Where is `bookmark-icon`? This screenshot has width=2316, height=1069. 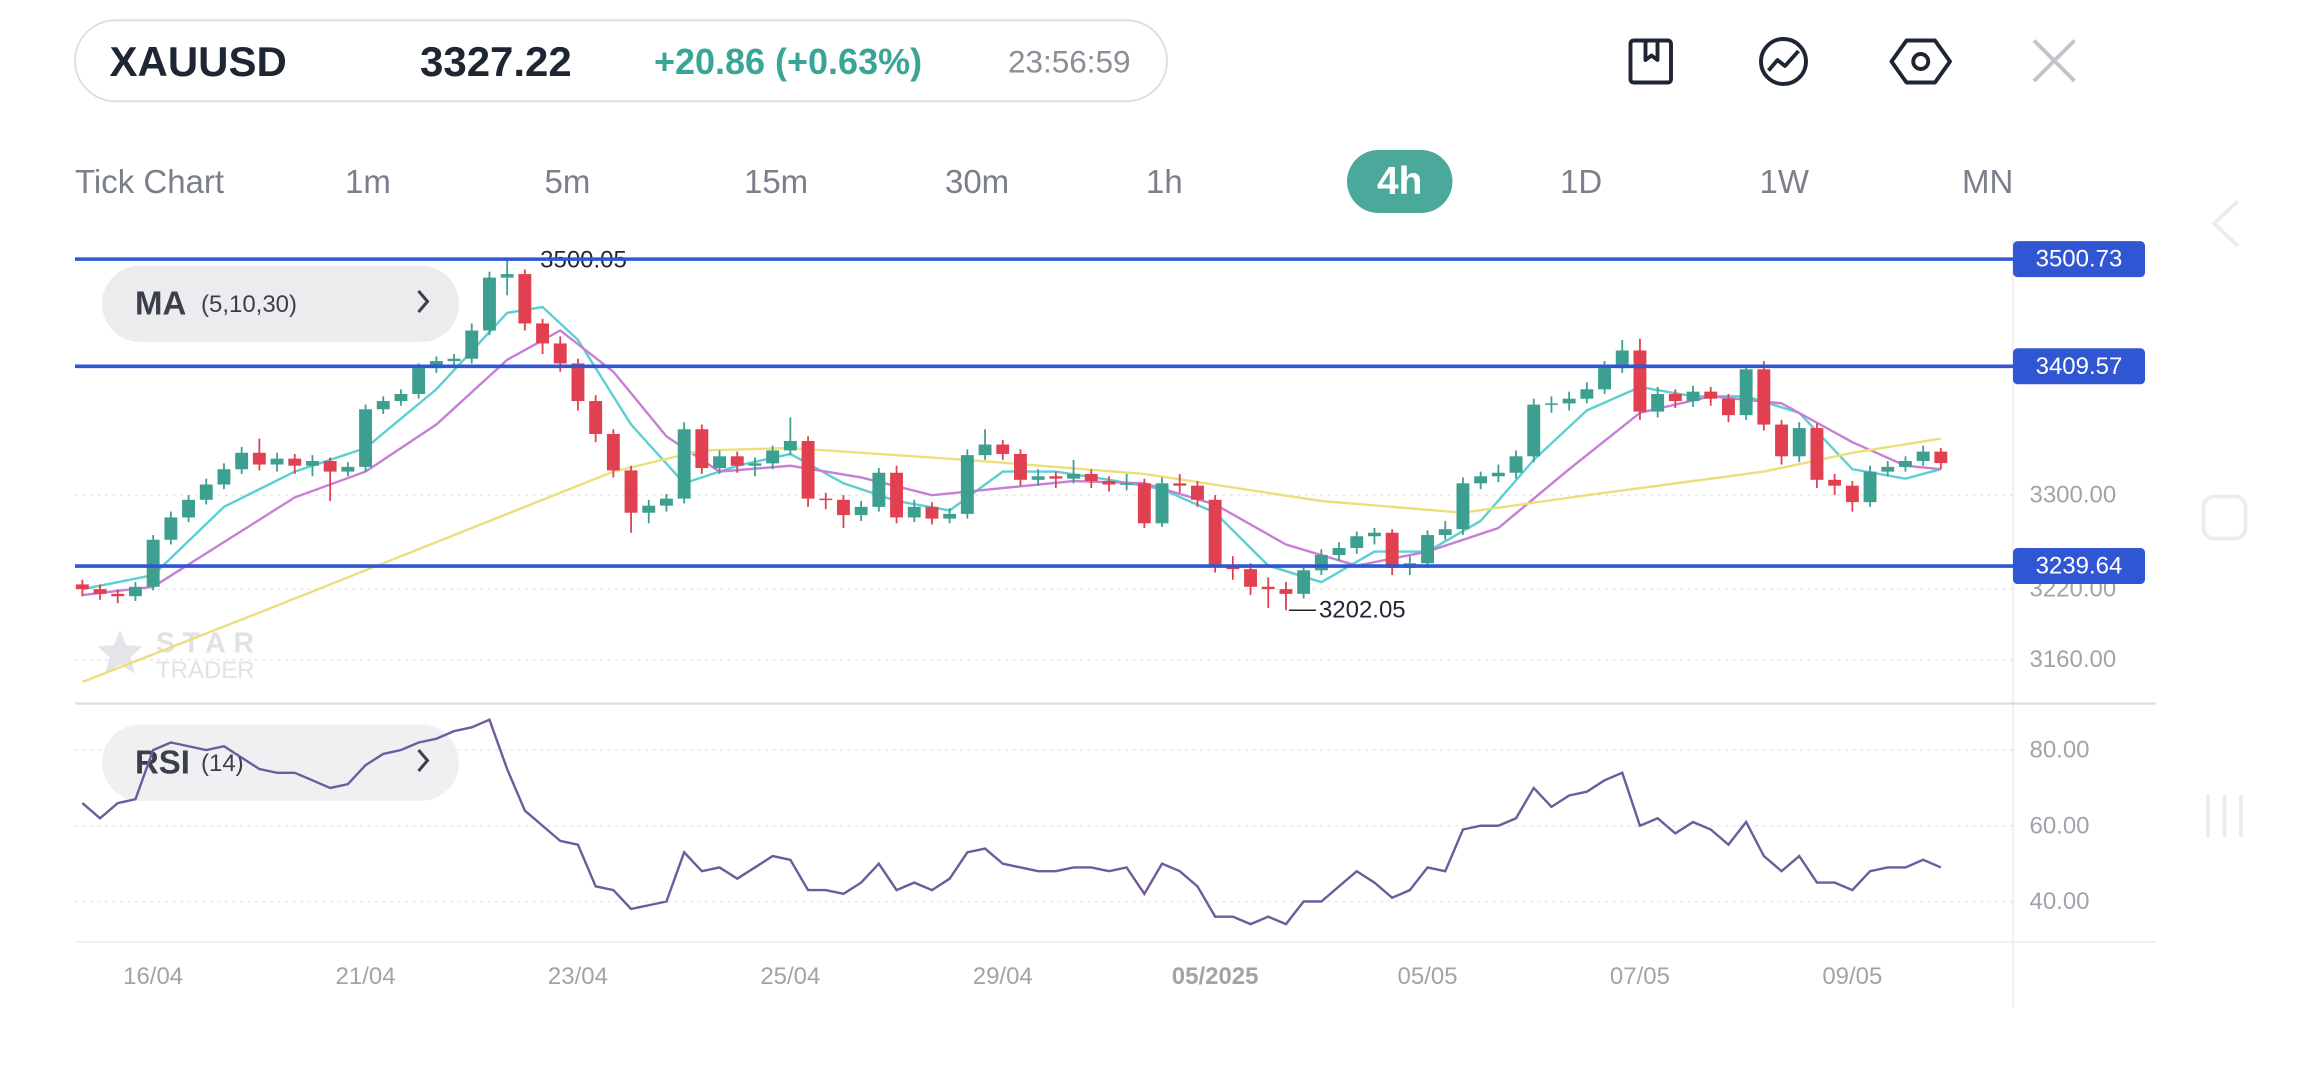 bookmark-icon is located at coordinates (1650, 61).